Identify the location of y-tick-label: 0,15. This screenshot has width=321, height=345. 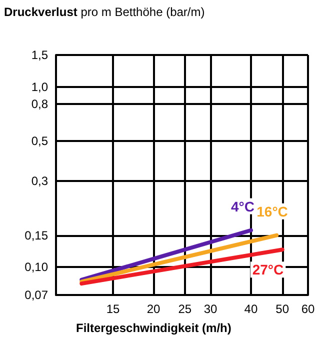
(36, 235).